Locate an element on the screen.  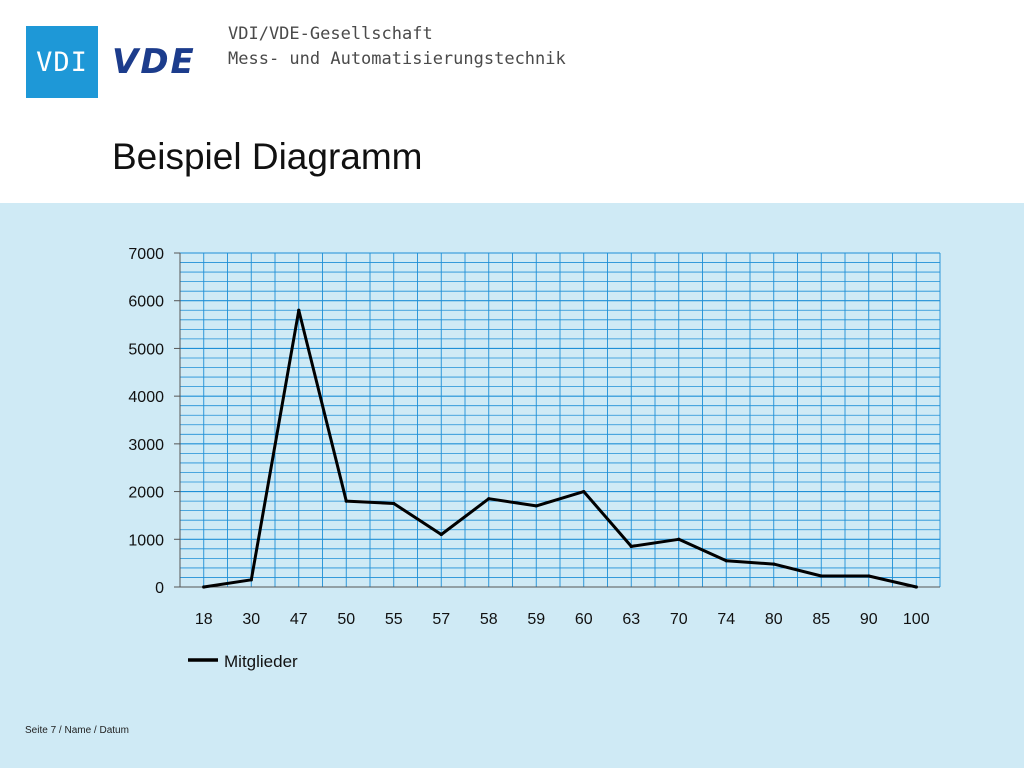
x-axis-tick-labels: 18 30 47 50 55 57 58 59 60 63 70 74 80 85 90 100 is located at coordinates (562, 619).